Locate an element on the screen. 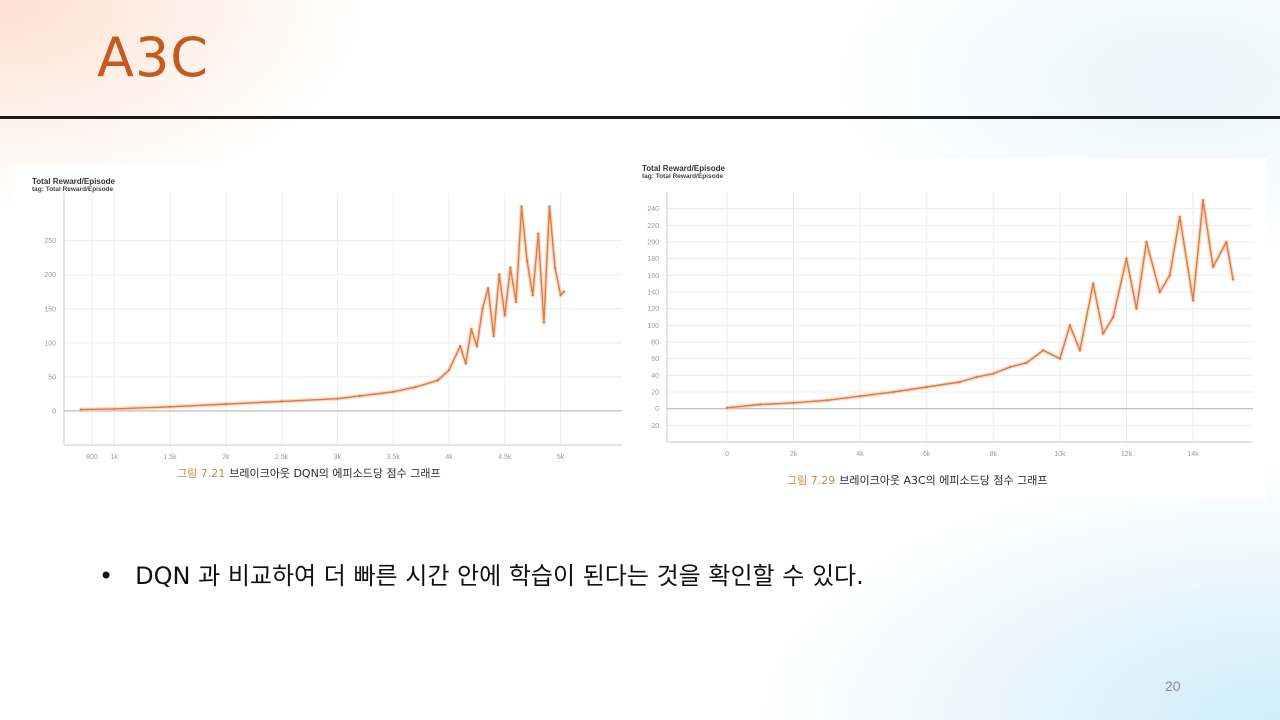 The width and height of the screenshot is (1280, 720). a3c-y-tick-label: 0 is located at coordinates (657, 409).